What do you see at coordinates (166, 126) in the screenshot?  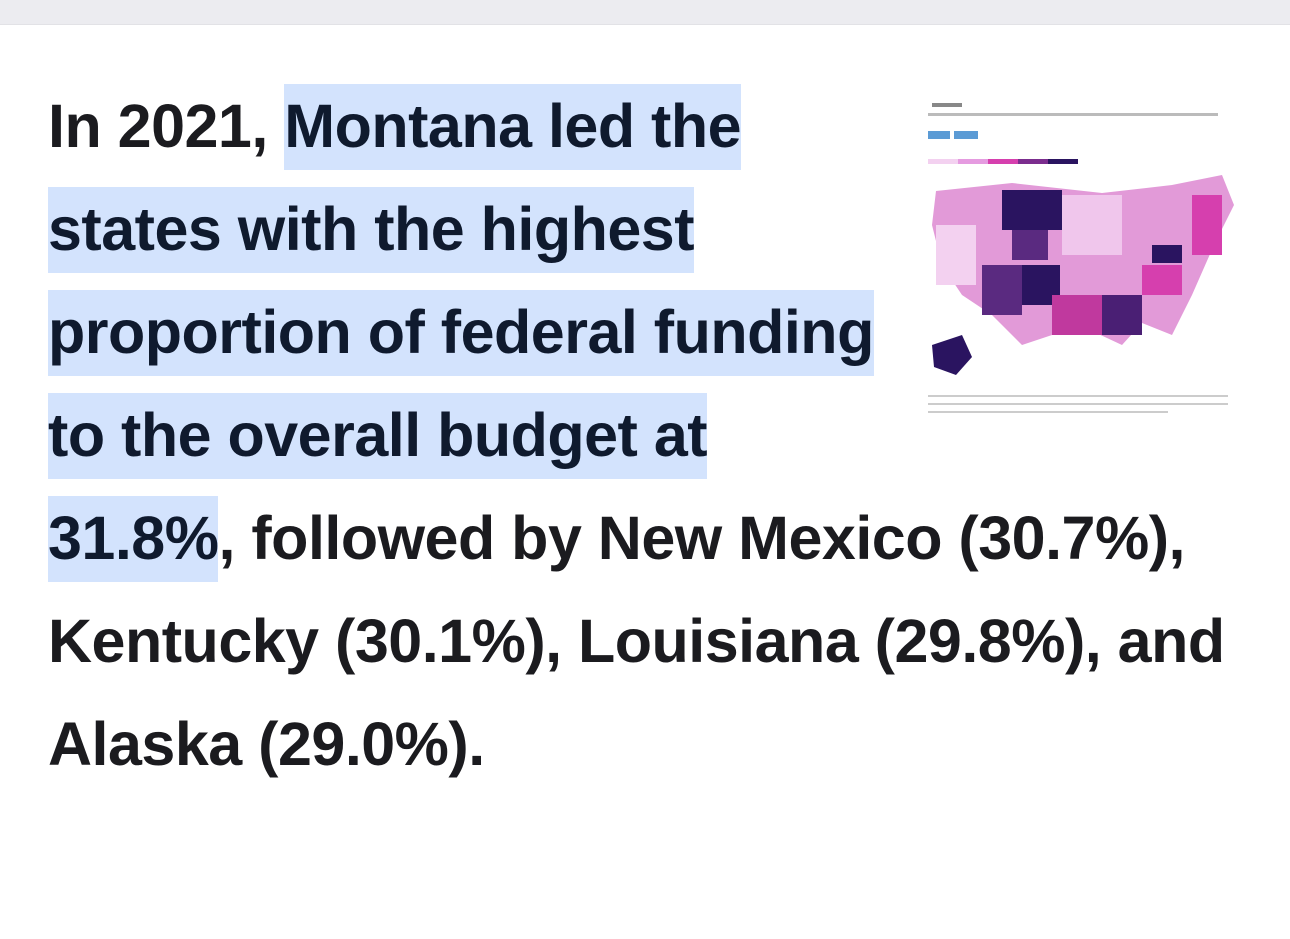 I see `lead-text: In 2021,` at bounding box center [166, 126].